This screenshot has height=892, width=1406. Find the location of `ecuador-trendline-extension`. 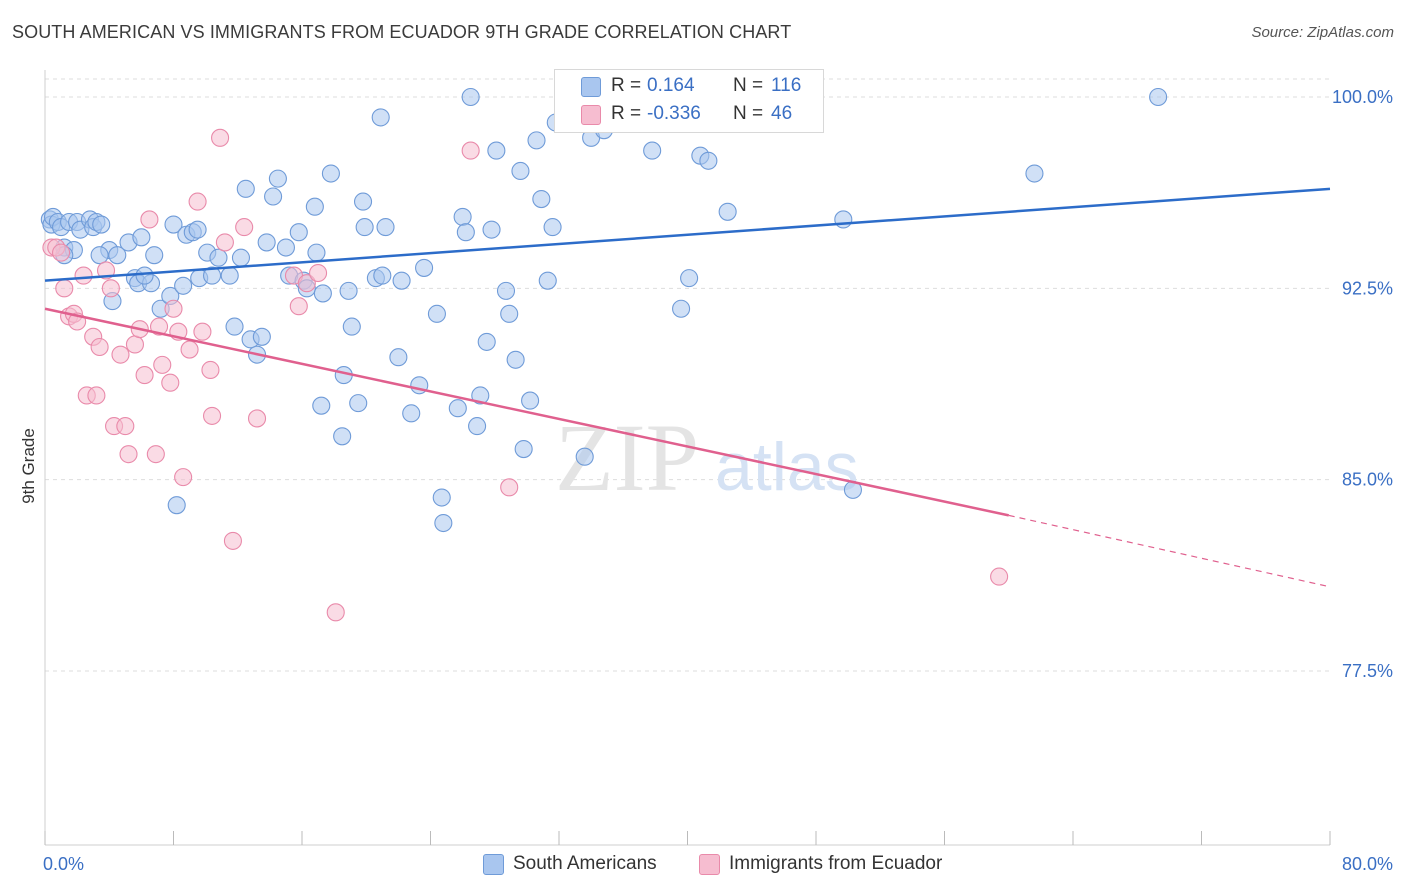

ecuador-trendline-extension is located at coordinates (1169, 551).